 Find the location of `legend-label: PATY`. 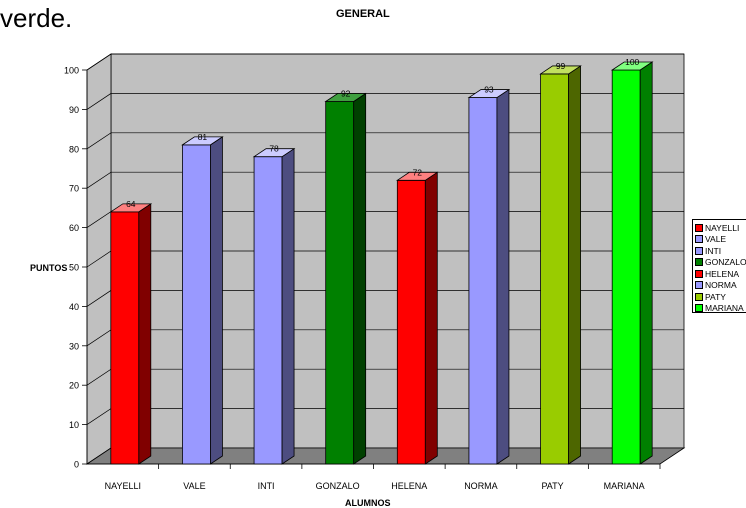

legend-label: PATY is located at coordinates (715, 296).